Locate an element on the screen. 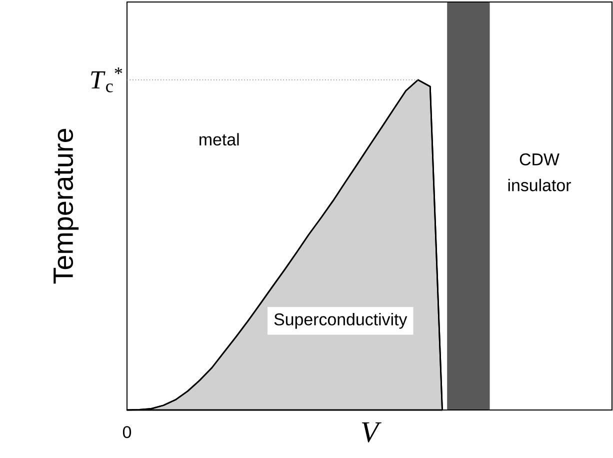 This screenshot has height=458, width=613. text: 0 is located at coordinates (127, 432).